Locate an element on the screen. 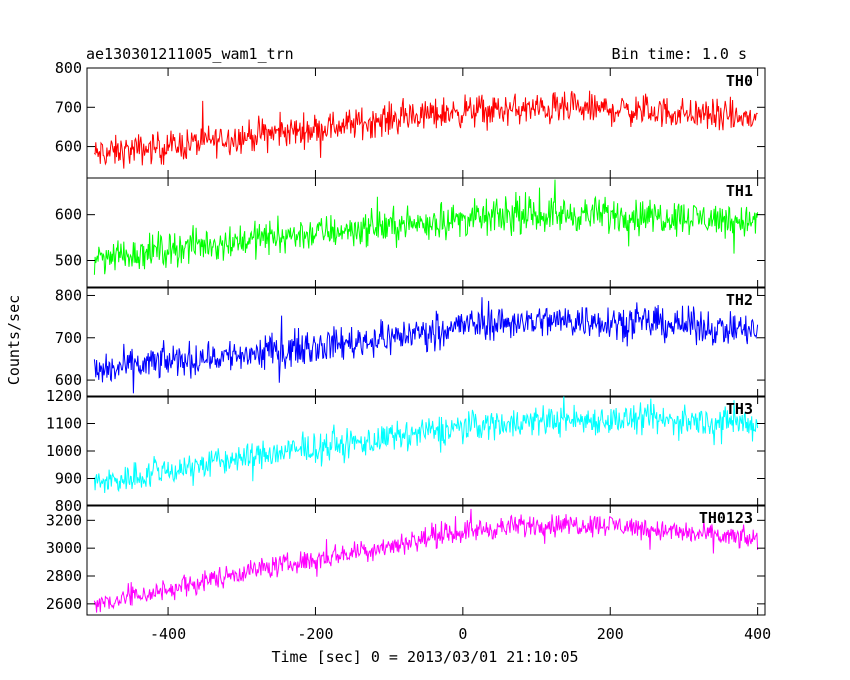  panel-frame-th2 is located at coordinates (426, 342).